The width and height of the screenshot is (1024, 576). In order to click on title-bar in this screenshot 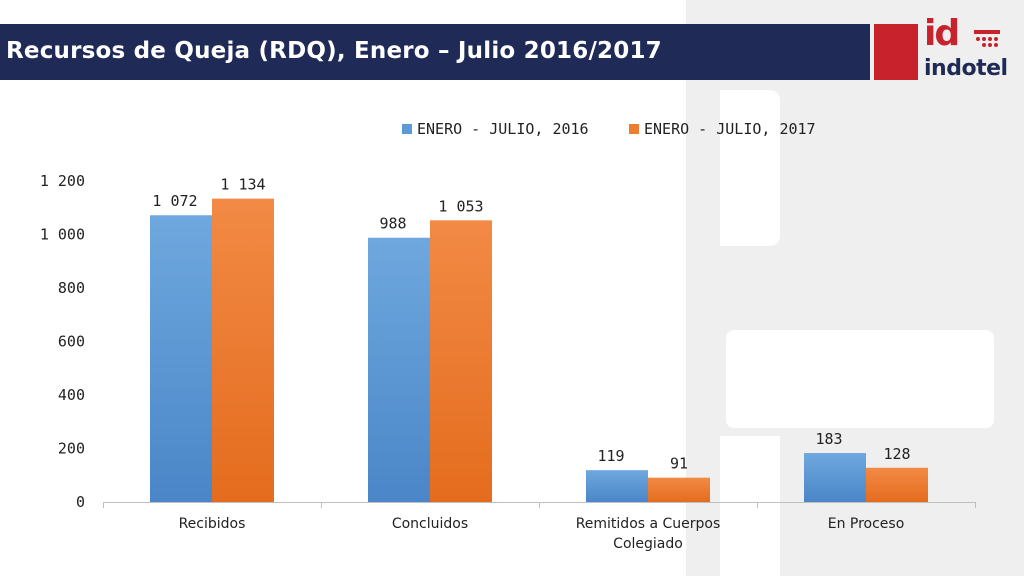, I will do `click(435, 52)`.